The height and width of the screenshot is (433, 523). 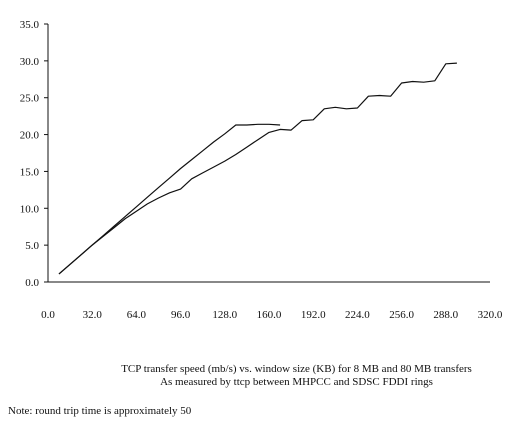 What do you see at coordinates (30, 25) in the screenshot?
I see `y-tick-label: 35.0` at bounding box center [30, 25].